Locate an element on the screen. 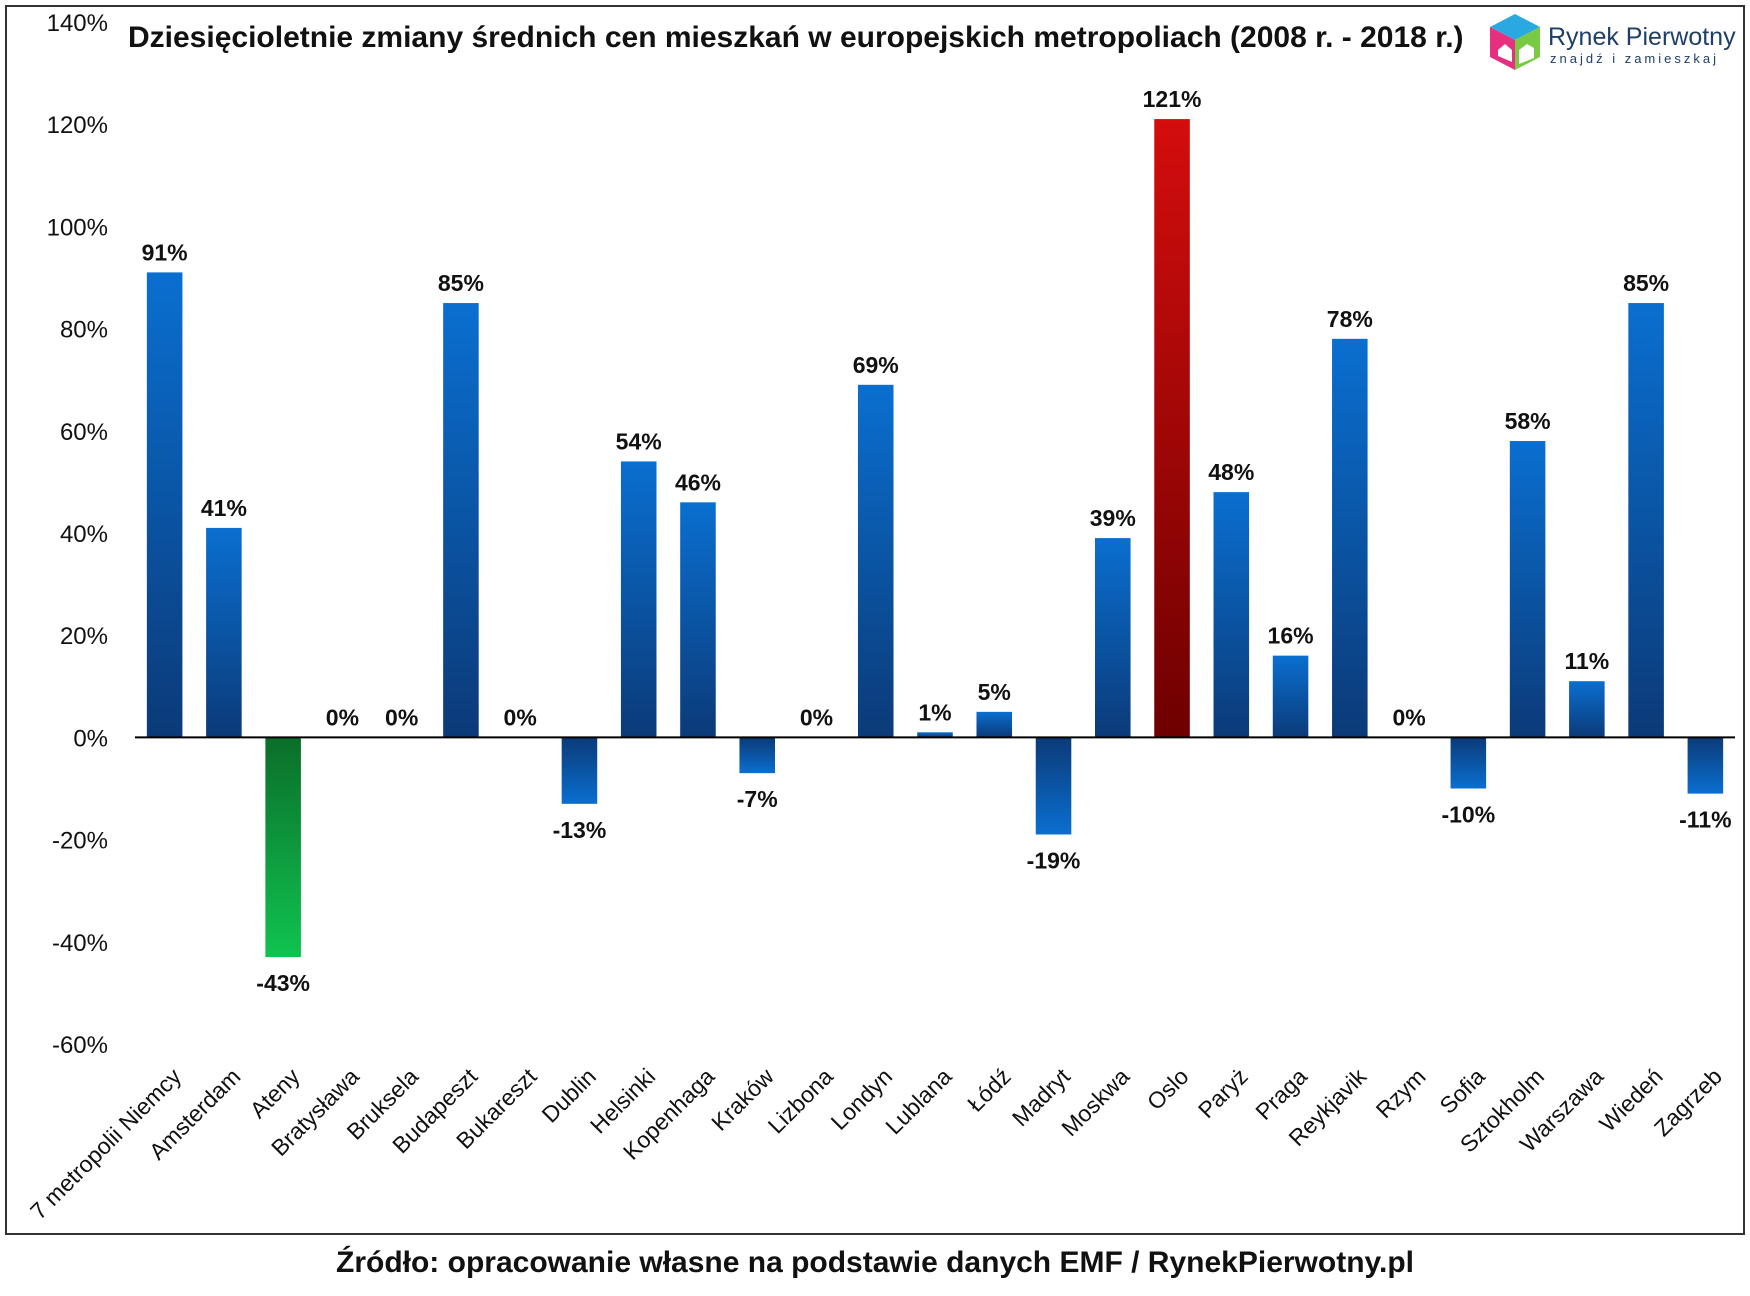 This screenshot has height=1296, width=1750. value-label: -43% is located at coordinates (283, 983).